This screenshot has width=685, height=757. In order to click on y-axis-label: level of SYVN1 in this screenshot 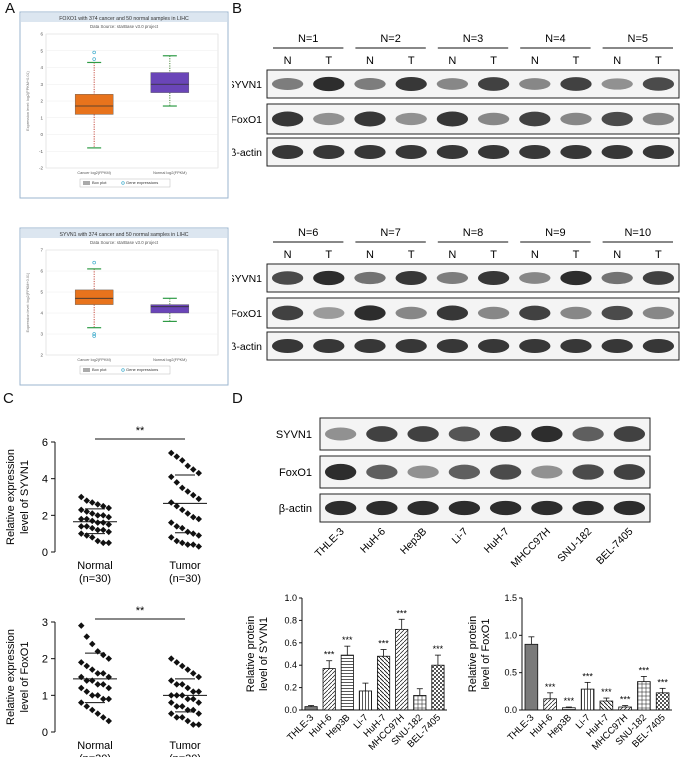, I will do `click(25, 497)`.